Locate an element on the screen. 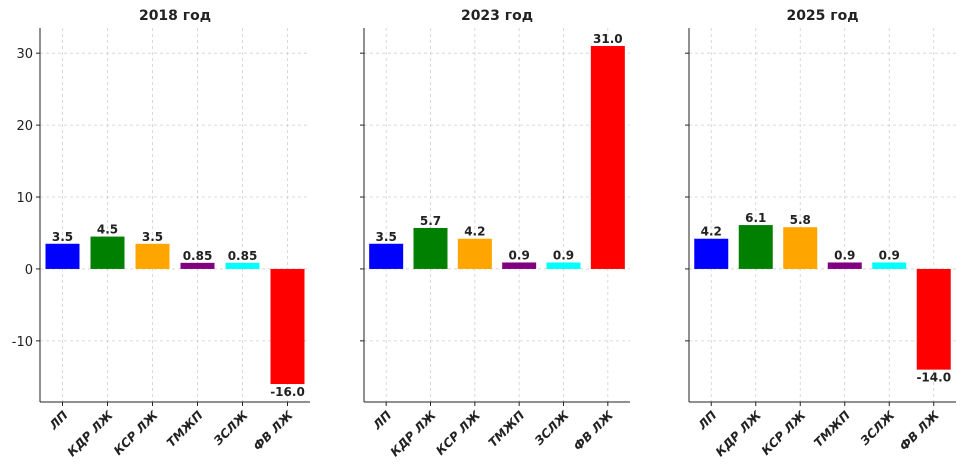 The width and height of the screenshot is (966, 470). y-tick-label: -10 is located at coordinates (22, 342).